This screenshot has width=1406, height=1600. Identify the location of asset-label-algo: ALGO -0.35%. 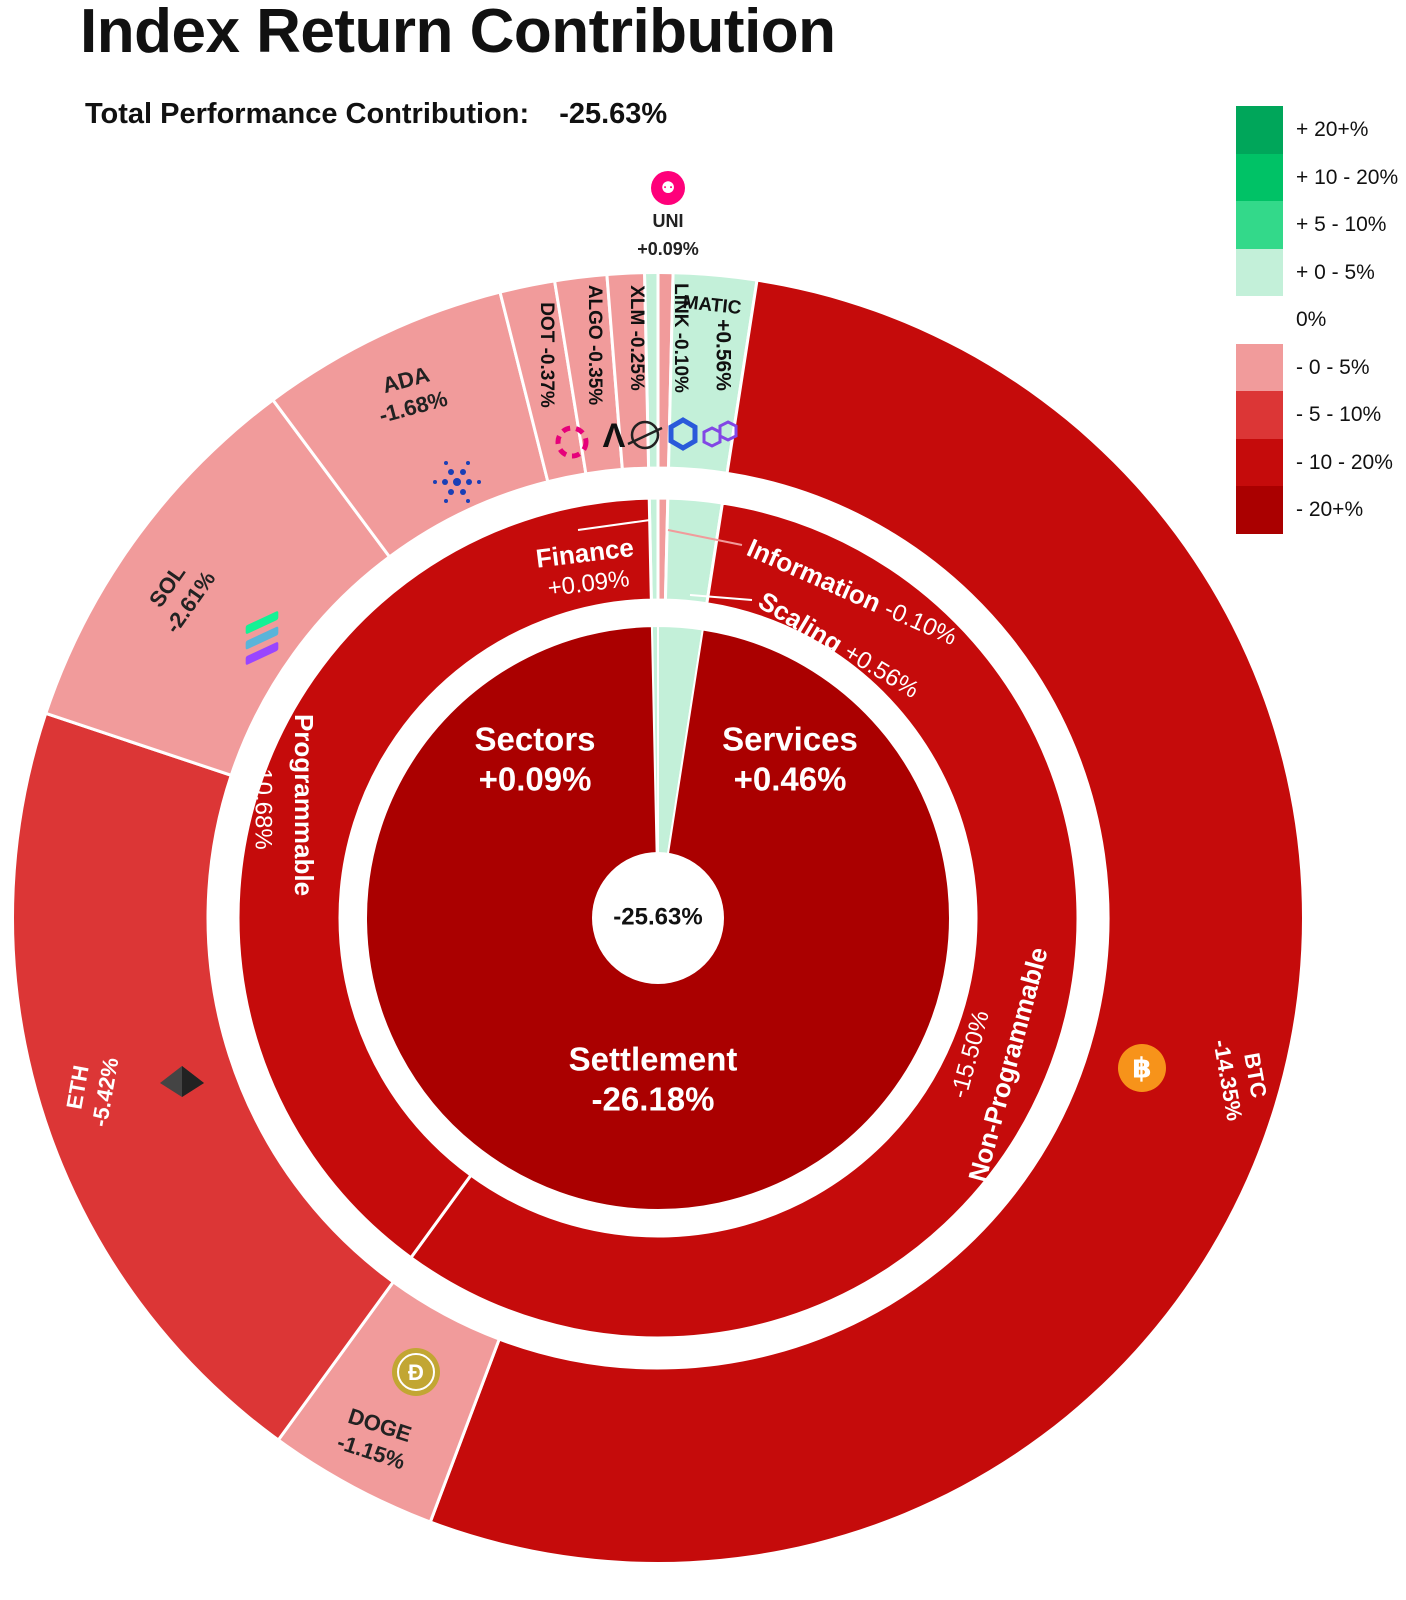
(594, 345).